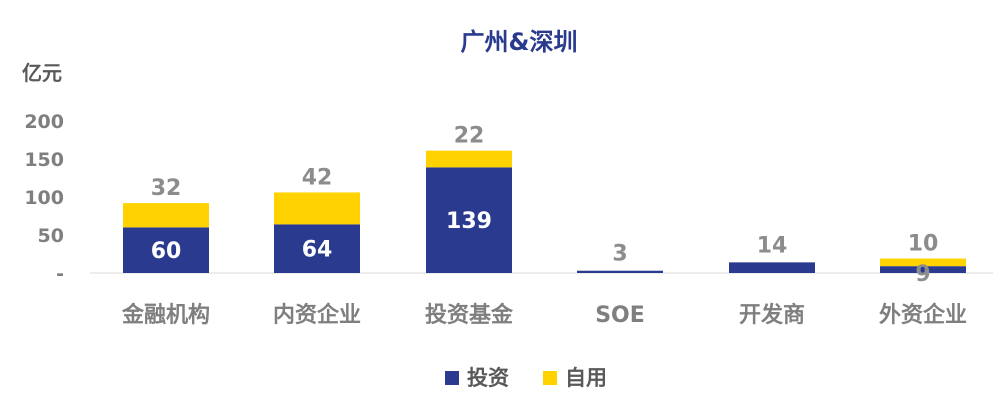  I want to click on y-axis: - 50 100 150 200, so click(44, 198).